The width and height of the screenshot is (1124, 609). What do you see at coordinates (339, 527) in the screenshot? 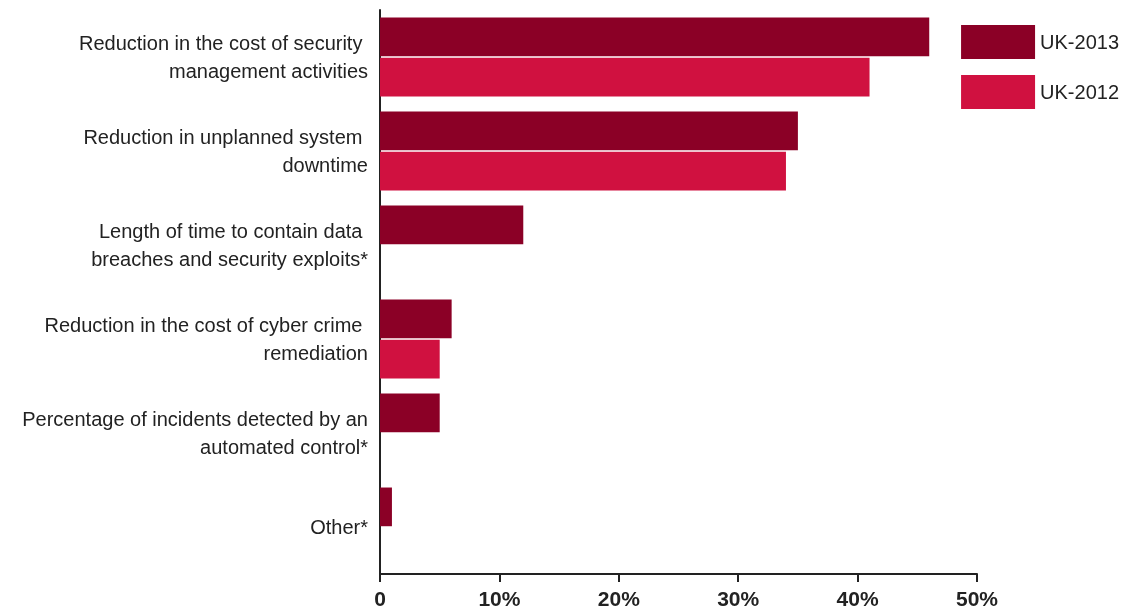
I see `y-tick-label: Other*` at bounding box center [339, 527].